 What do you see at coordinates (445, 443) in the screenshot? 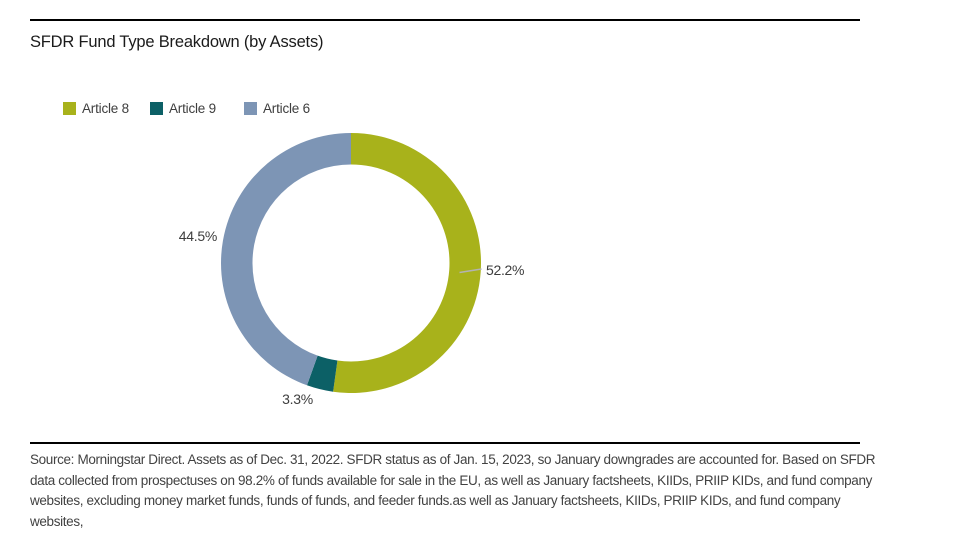
I see `footer-rule` at bounding box center [445, 443].